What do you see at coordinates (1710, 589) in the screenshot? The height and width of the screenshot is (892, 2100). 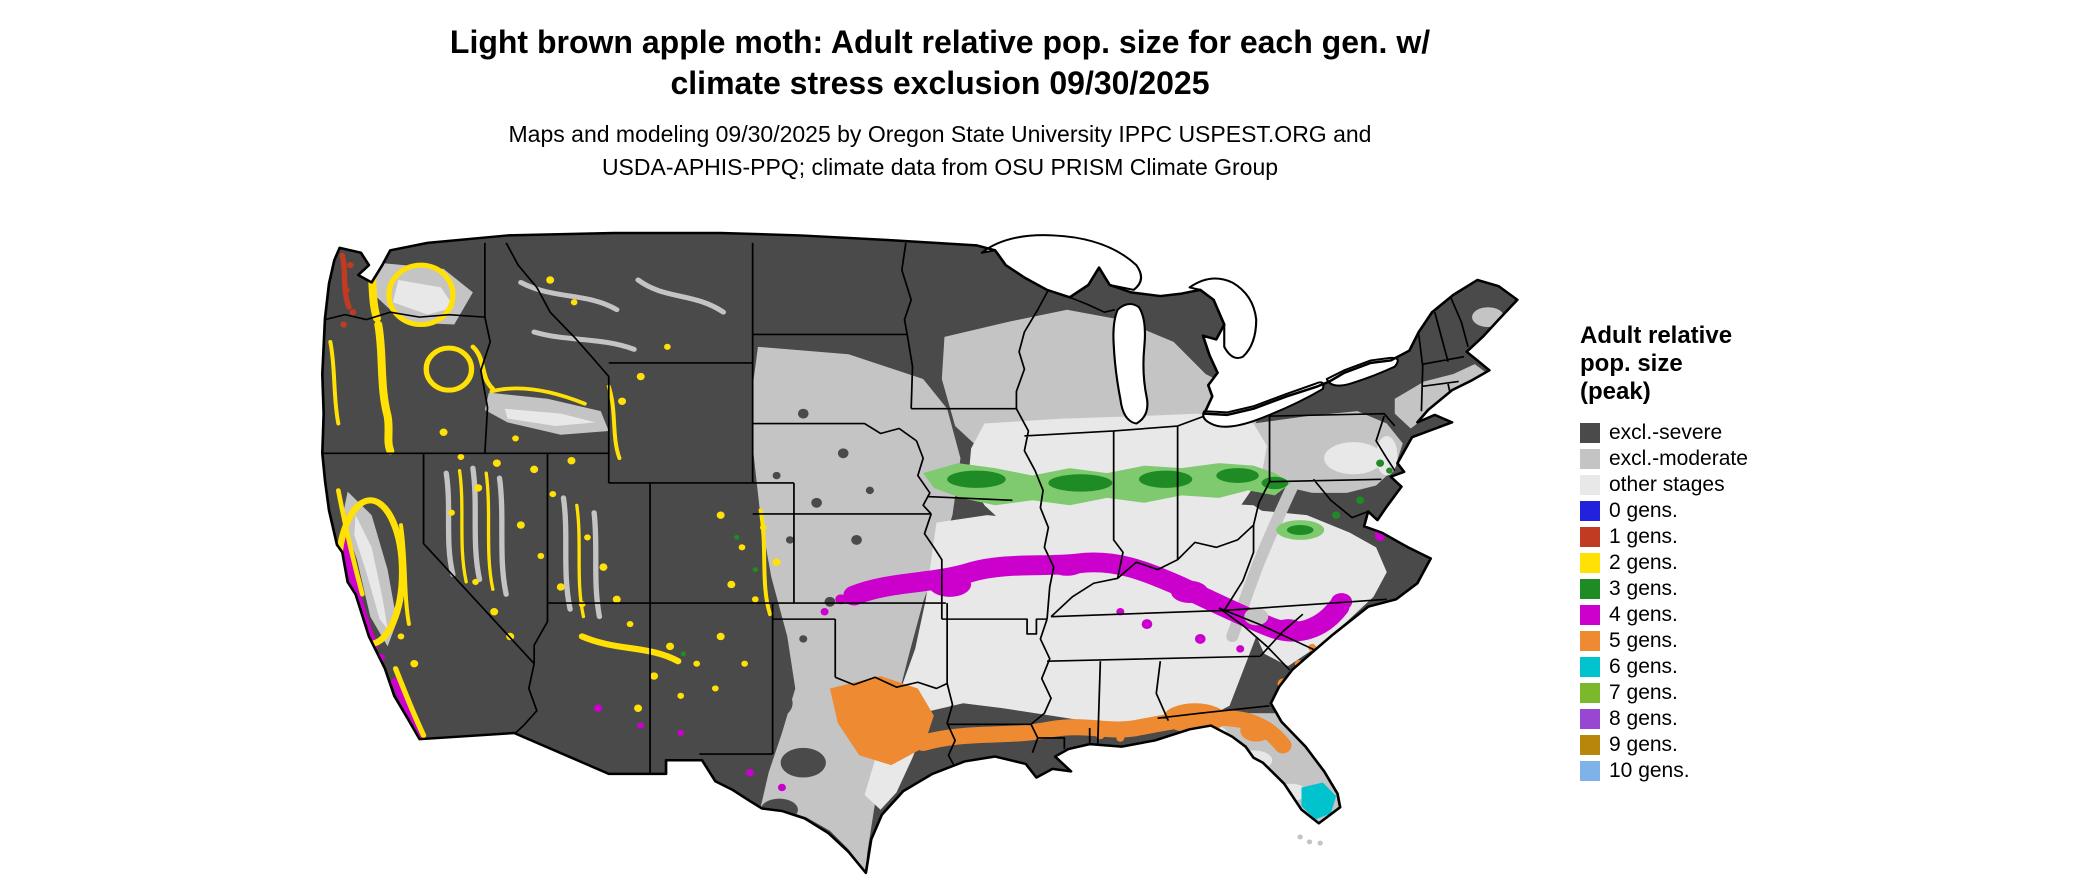 I see `legend-item: 3 gens.` at bounding box center [1710, 589].